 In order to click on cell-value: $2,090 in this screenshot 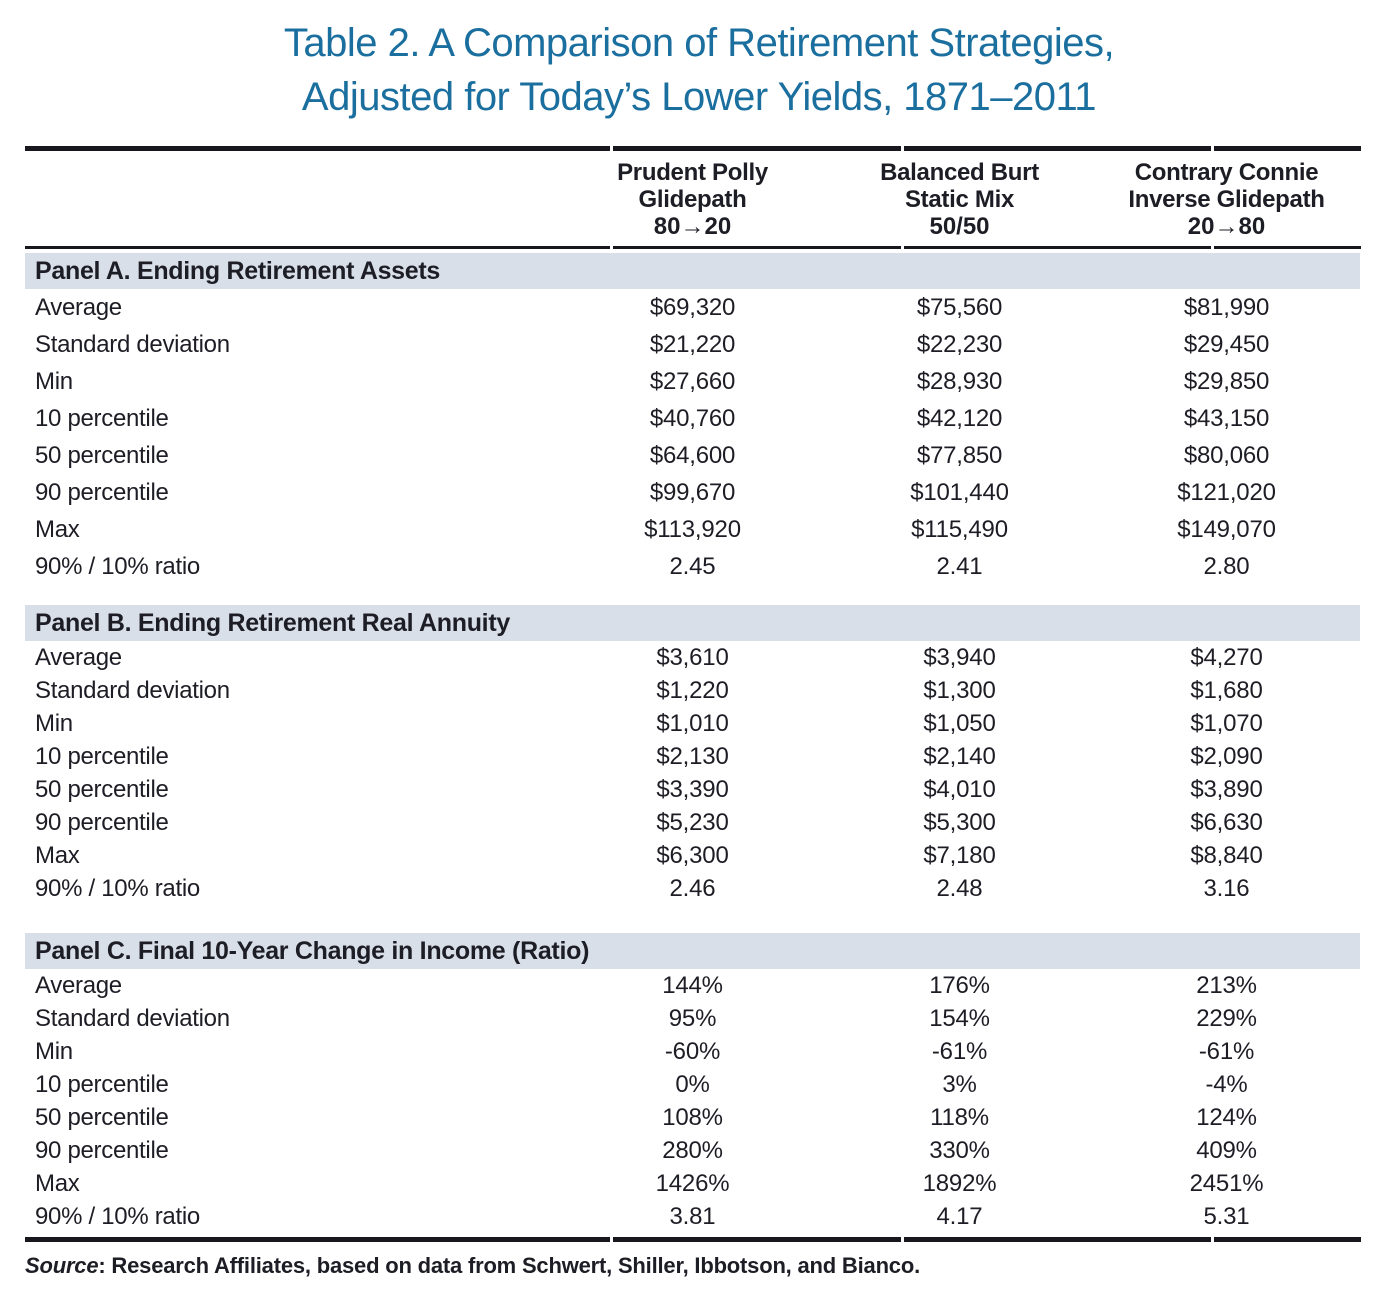, I will do `click(1226, 756)`.